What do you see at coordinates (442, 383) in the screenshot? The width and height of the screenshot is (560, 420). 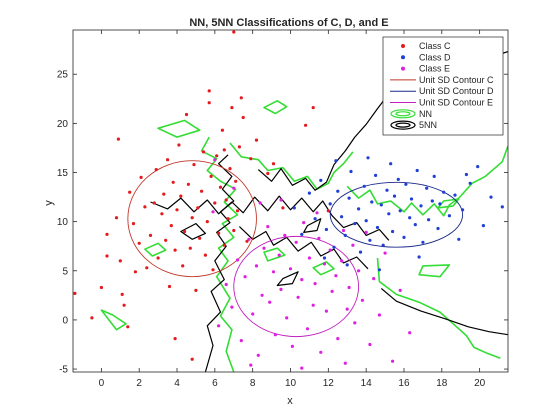 I see `x-tick-label: 18` at bounding box center [442, 383].